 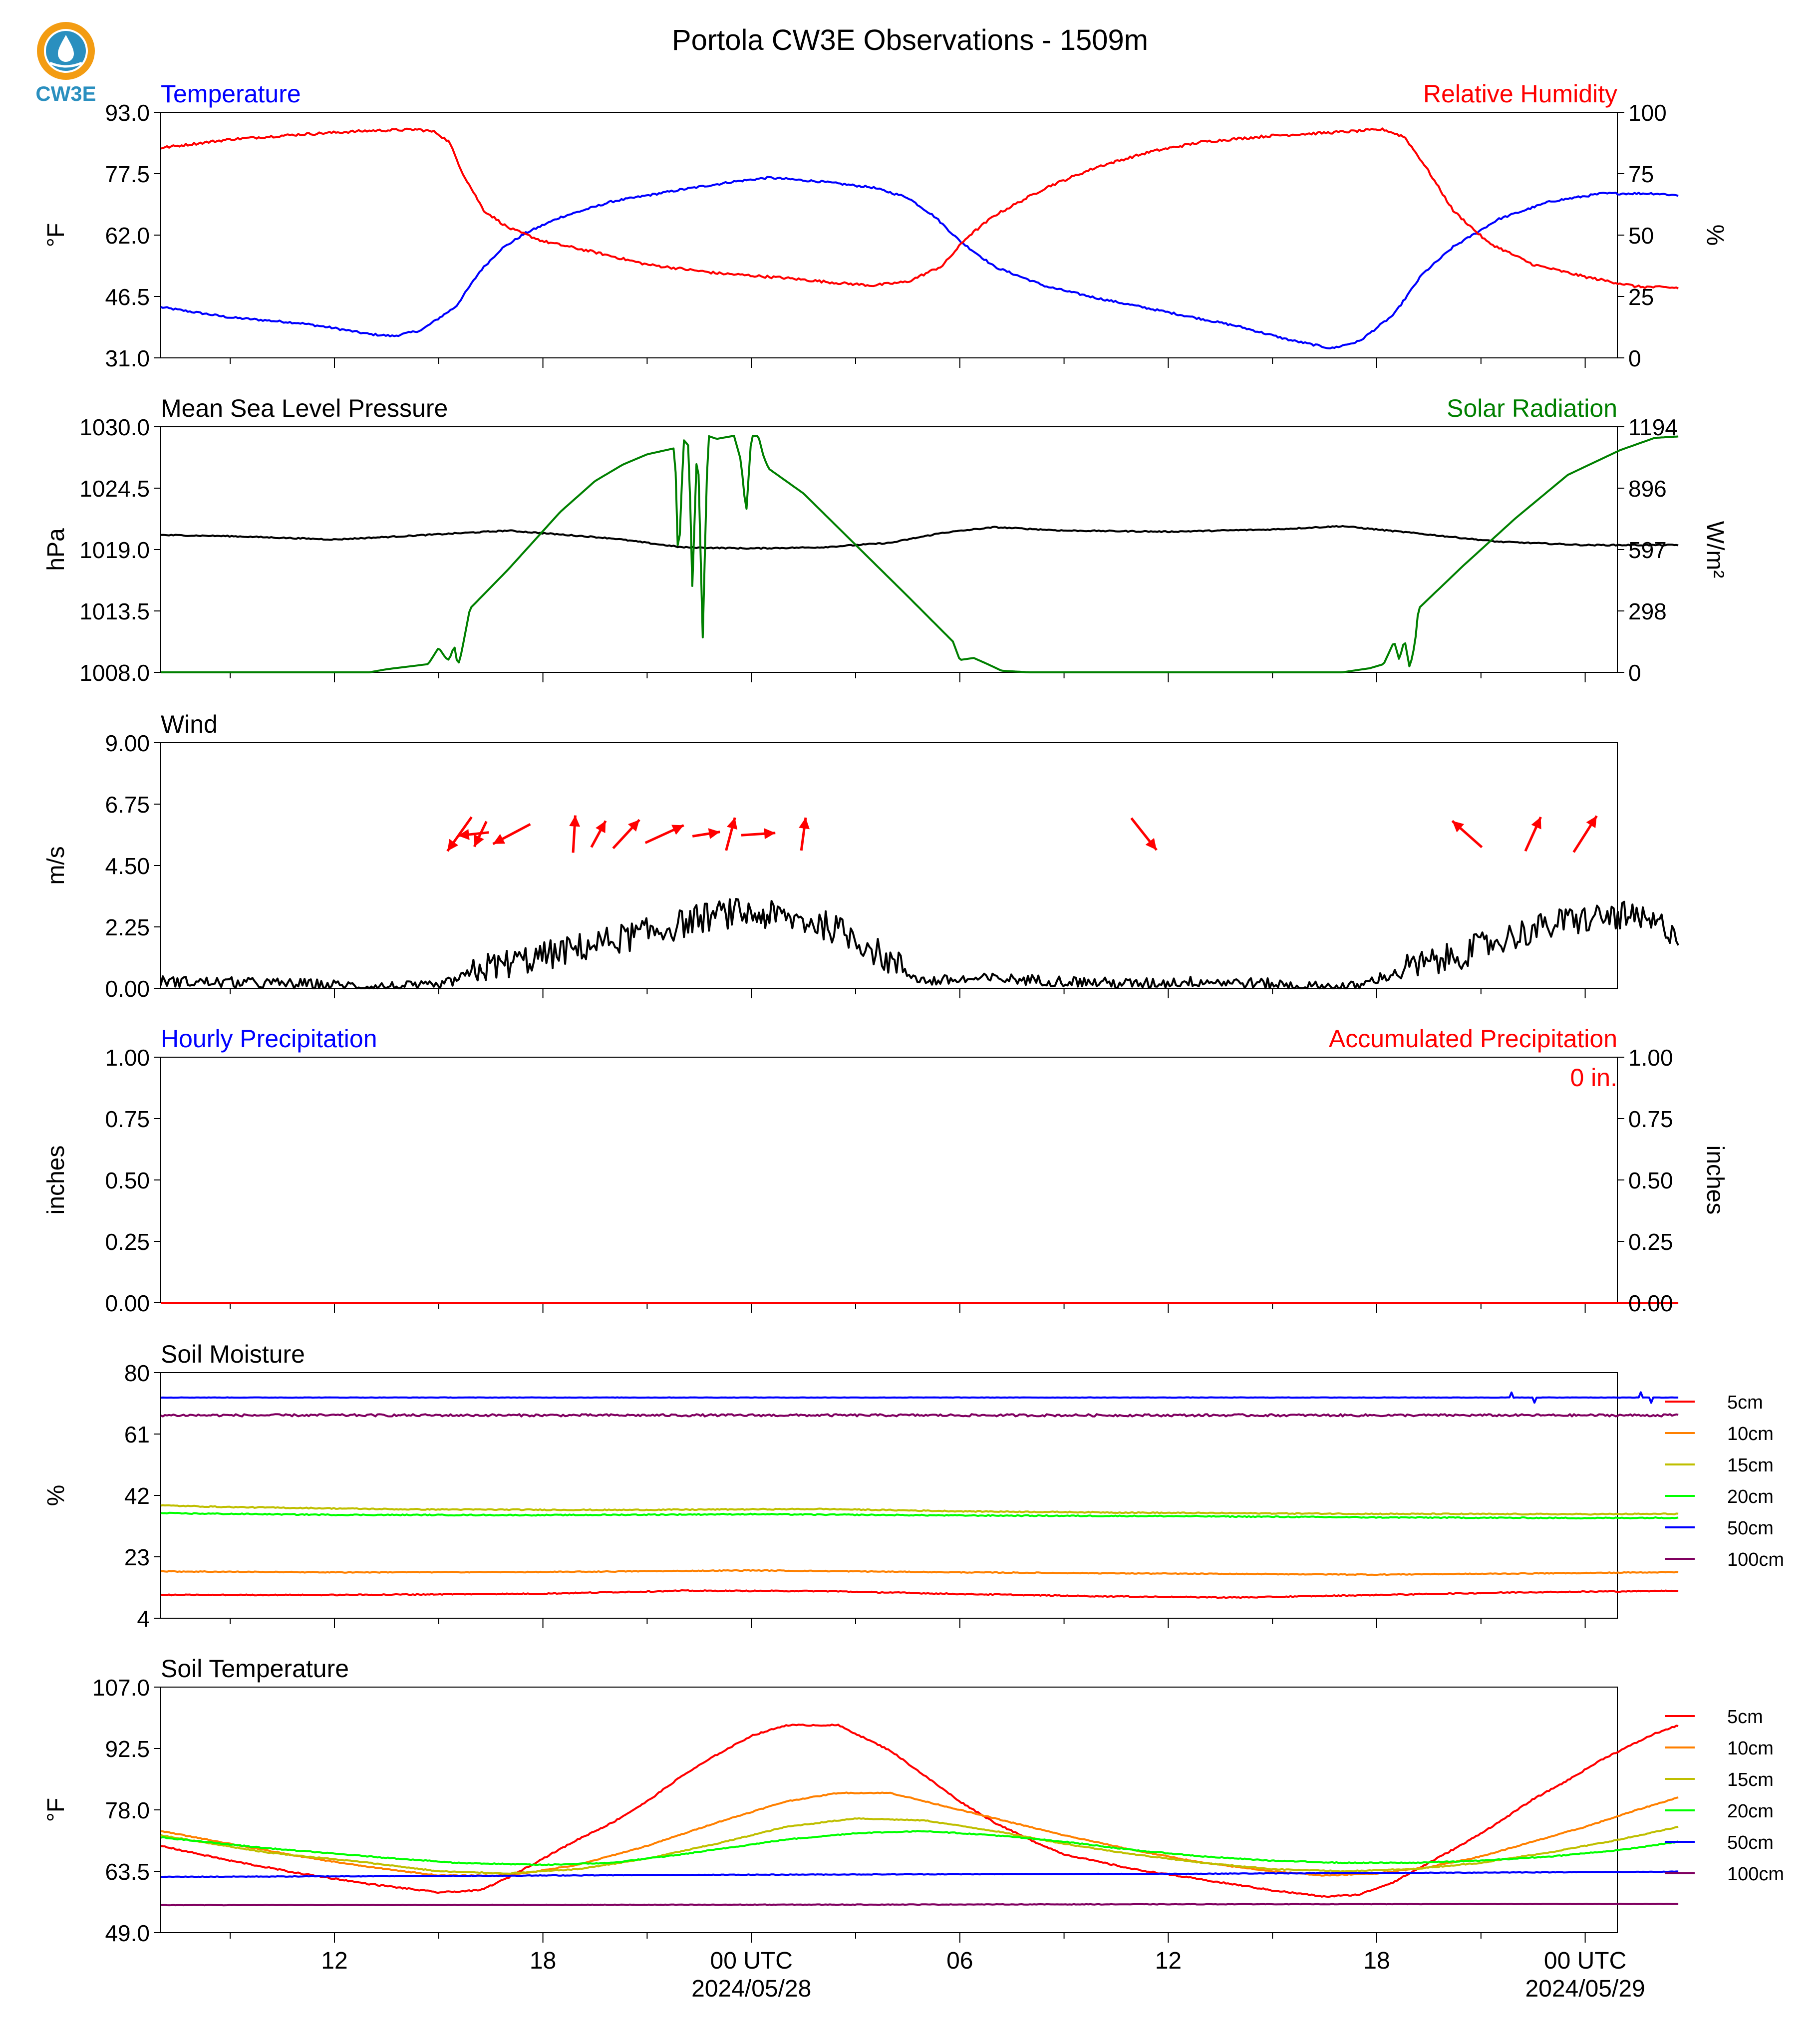 I want to click on y-axis-label: %, so click(x=56, y=1495).